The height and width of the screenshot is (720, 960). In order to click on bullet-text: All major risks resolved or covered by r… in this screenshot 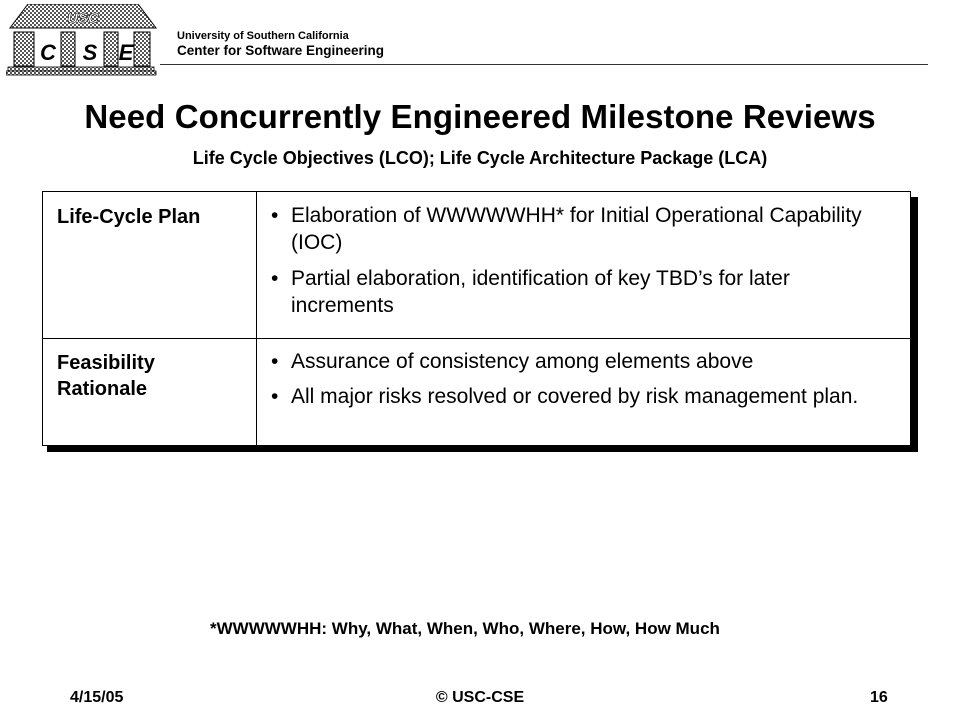, I will do `click(575, 397)`.